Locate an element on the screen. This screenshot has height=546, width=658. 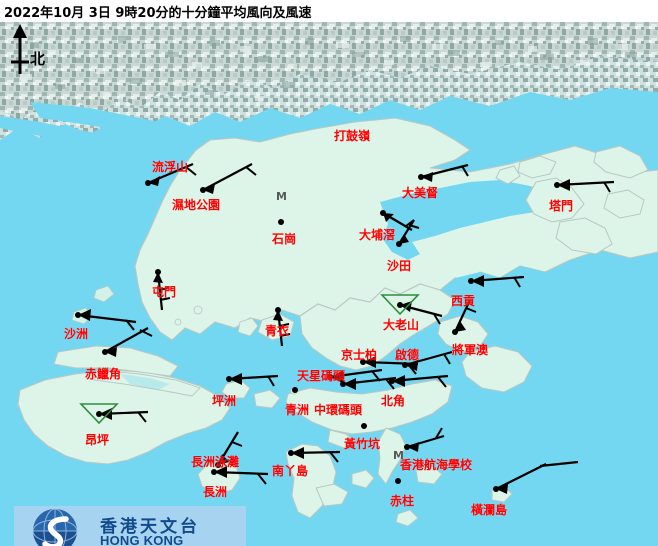
marker-m-shek-kong: M is located at coordinates (281, 196).